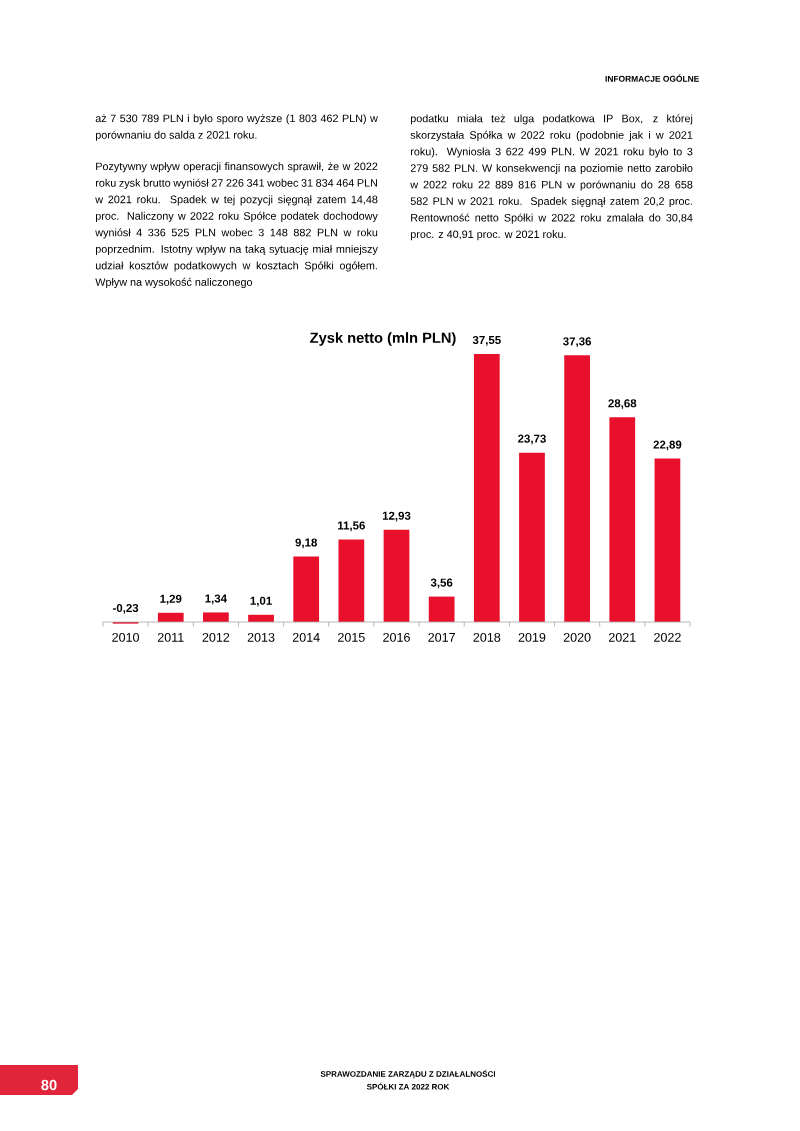  I want to click on x-tick-label: 2010, so click(126, 637).